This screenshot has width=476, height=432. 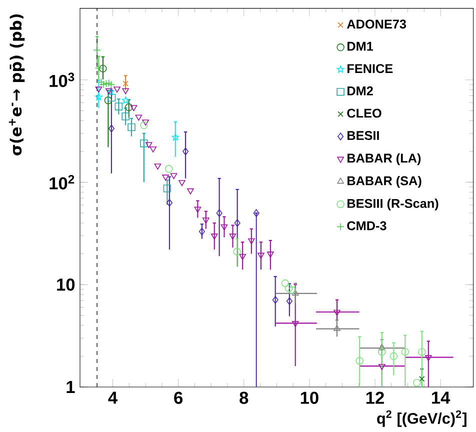 I want to click on legend-label: DM2, so click(x=360, y=91).